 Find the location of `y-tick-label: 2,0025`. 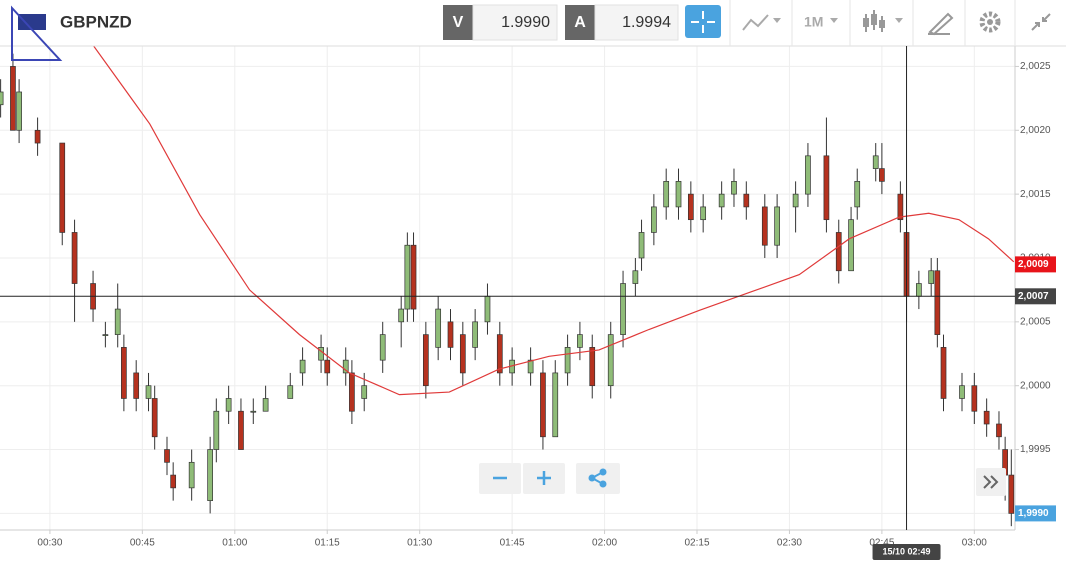

y-tick-label: 2,0025 is located at coordinates (1035, 66).